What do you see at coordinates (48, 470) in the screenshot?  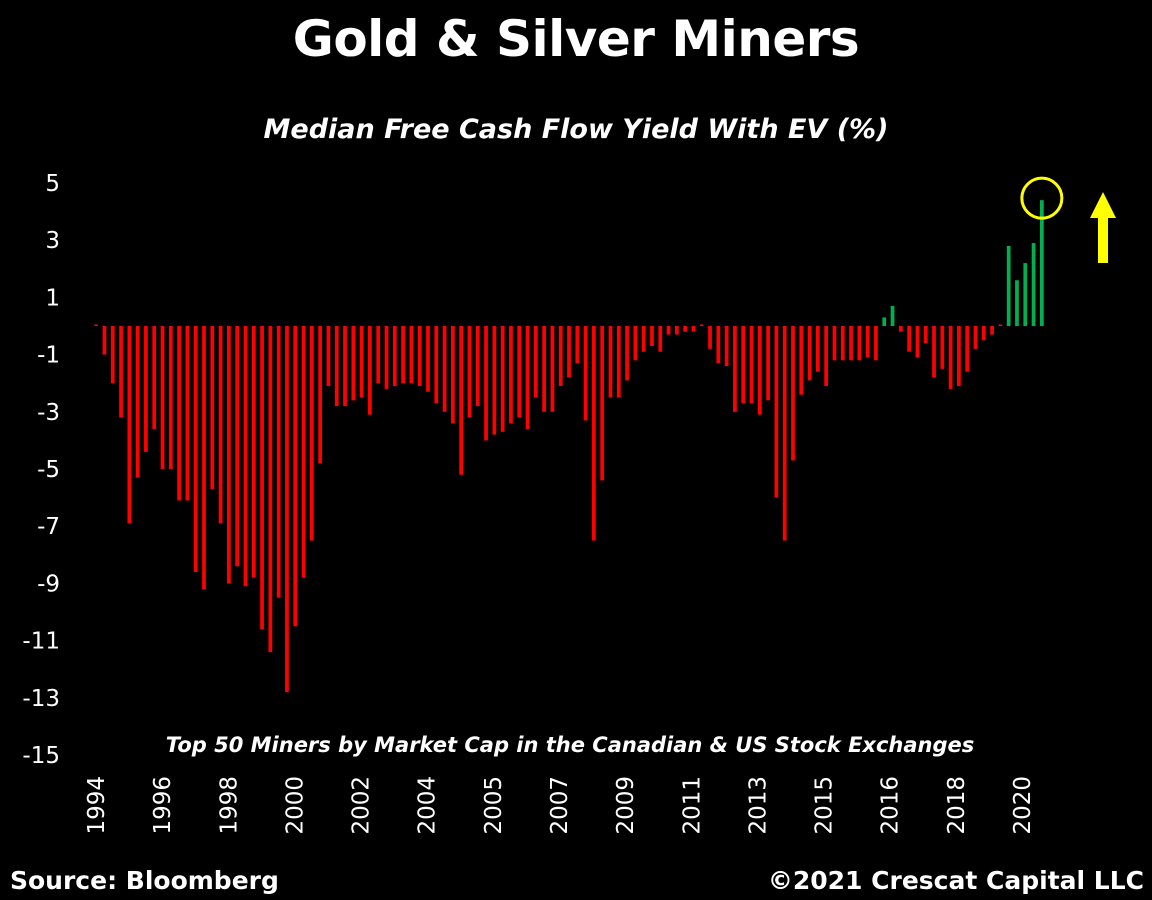 I see `y-tick-label: -5` at bounding box center [48, 470].